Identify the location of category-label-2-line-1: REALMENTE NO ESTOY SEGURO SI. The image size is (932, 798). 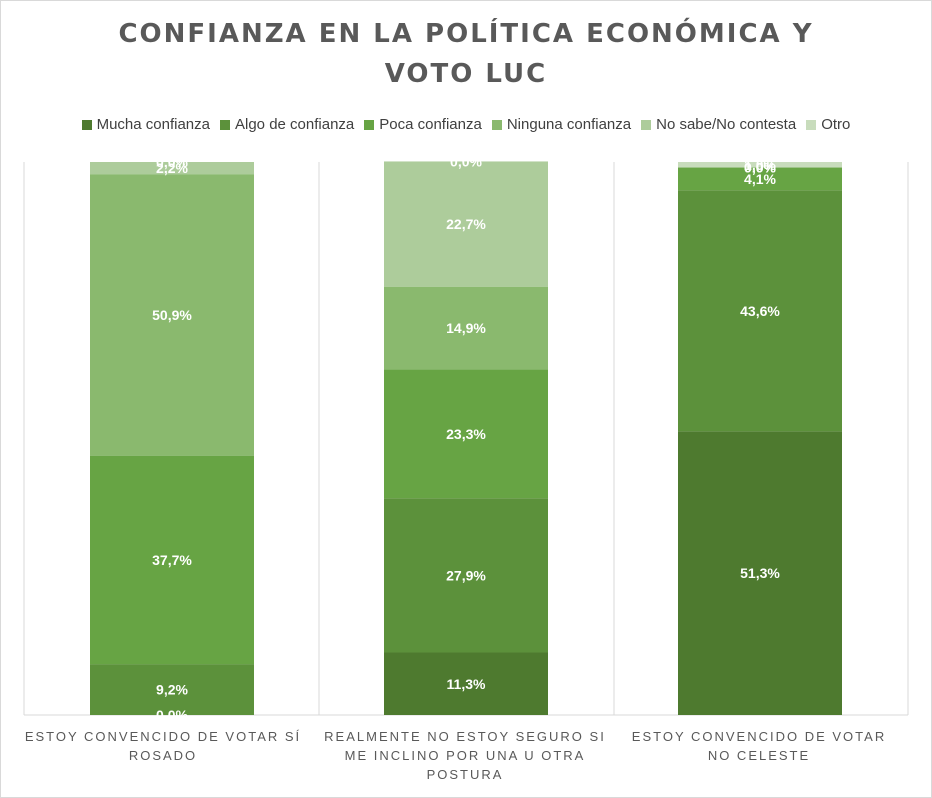
(465, 736).